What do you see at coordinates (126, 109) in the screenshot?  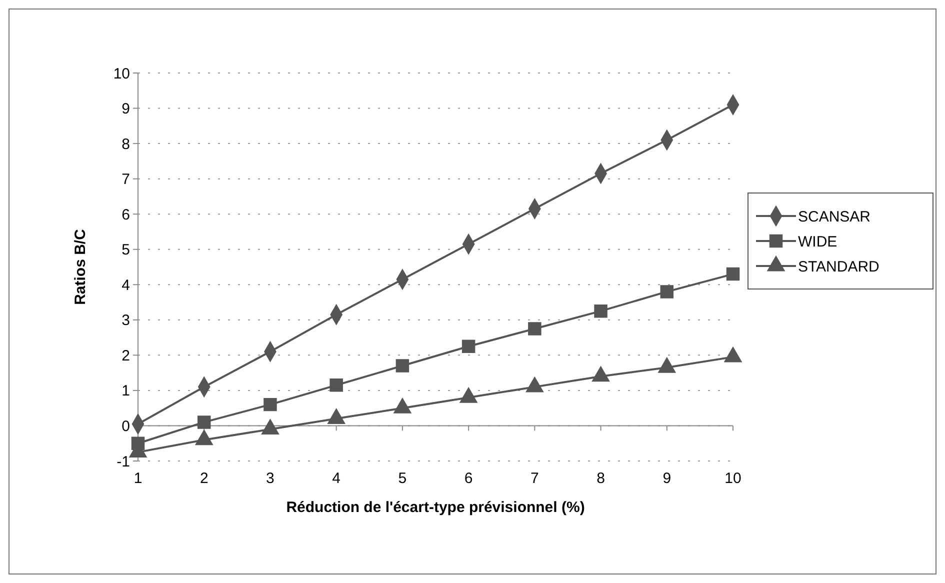 I see `y-tick-label: 9` at bounding box center [126, 109].